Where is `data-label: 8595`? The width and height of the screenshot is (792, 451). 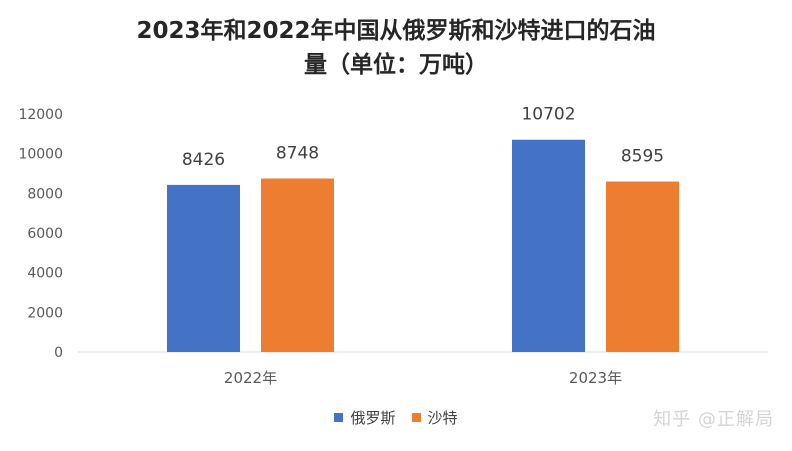 data-label: 8595 is located at coordinates (642, 157).